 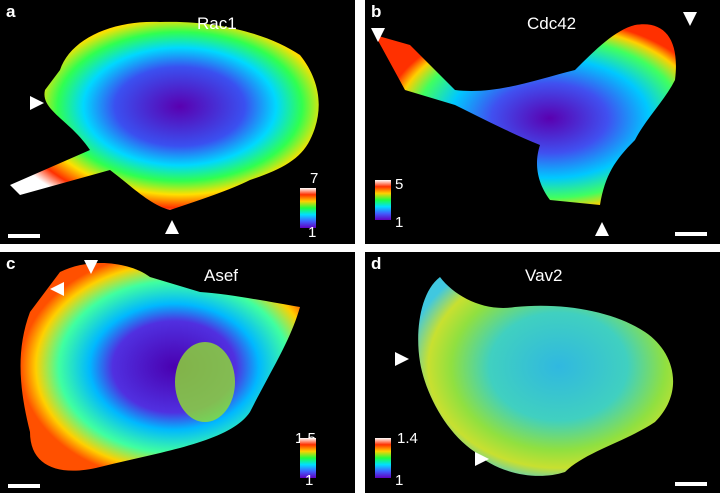 What do you see at coordinates (221, 275) in the screenshot?
I see `panel-title: Asef` at bounding box center [221, 275].